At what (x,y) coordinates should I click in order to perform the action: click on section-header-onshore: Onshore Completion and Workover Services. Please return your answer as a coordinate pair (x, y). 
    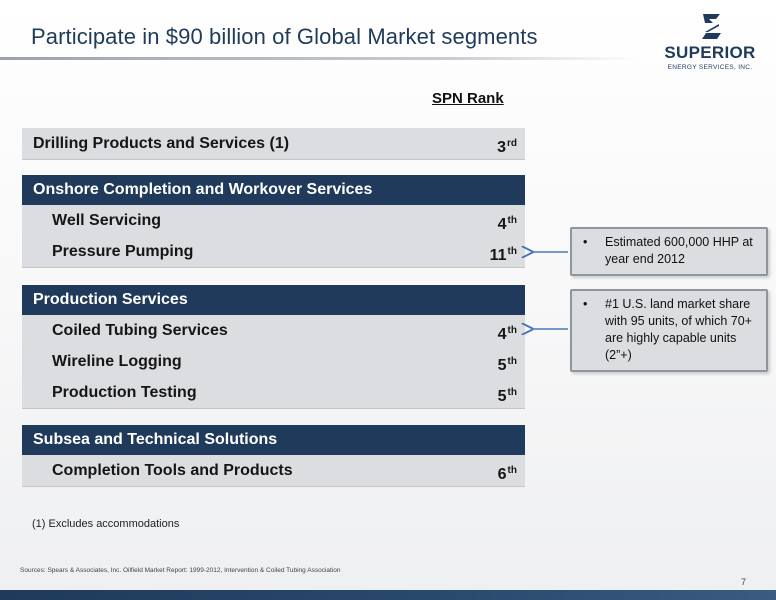
    Looking at the image, I should click on (273, 190).